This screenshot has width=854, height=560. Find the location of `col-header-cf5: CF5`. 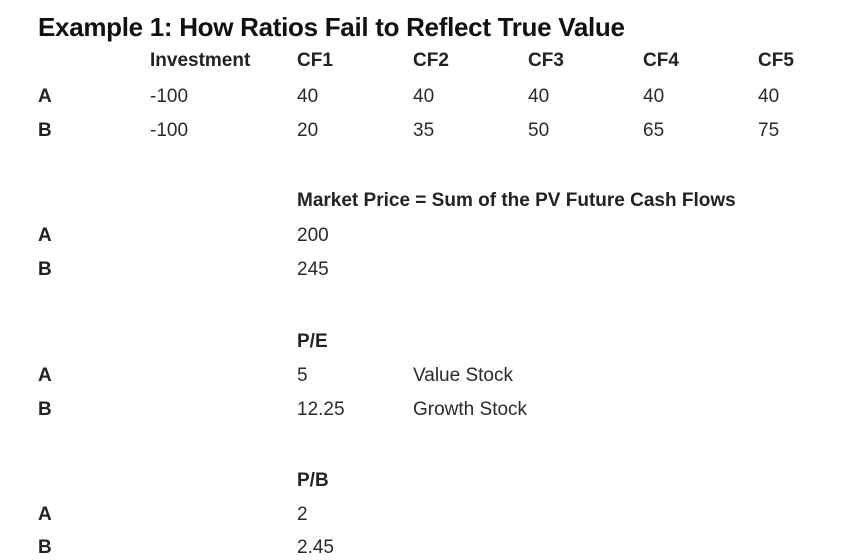

col-header-cf5: CF5 is located at coordinates (776, 60).